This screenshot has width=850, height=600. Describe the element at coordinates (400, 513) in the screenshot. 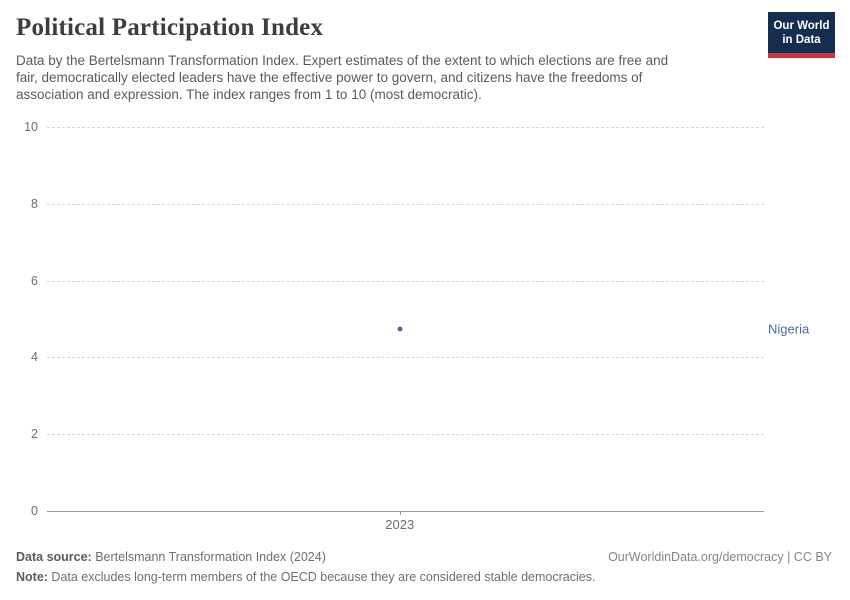

I see `x-axis-tick` at that location.